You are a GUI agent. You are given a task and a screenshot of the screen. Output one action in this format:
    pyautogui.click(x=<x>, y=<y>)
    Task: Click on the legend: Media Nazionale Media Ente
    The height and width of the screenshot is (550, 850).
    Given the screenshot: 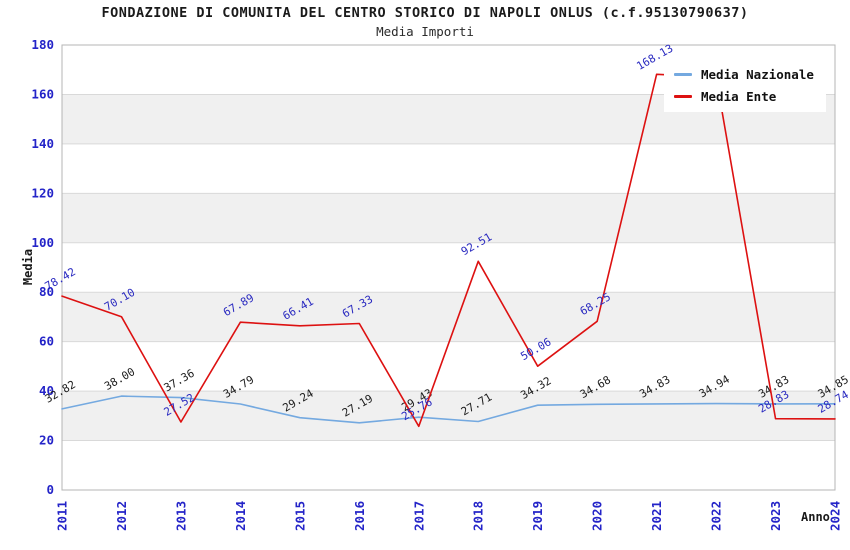 What is the action you would take?
    pyautogui.click(x=745, y=85)
    